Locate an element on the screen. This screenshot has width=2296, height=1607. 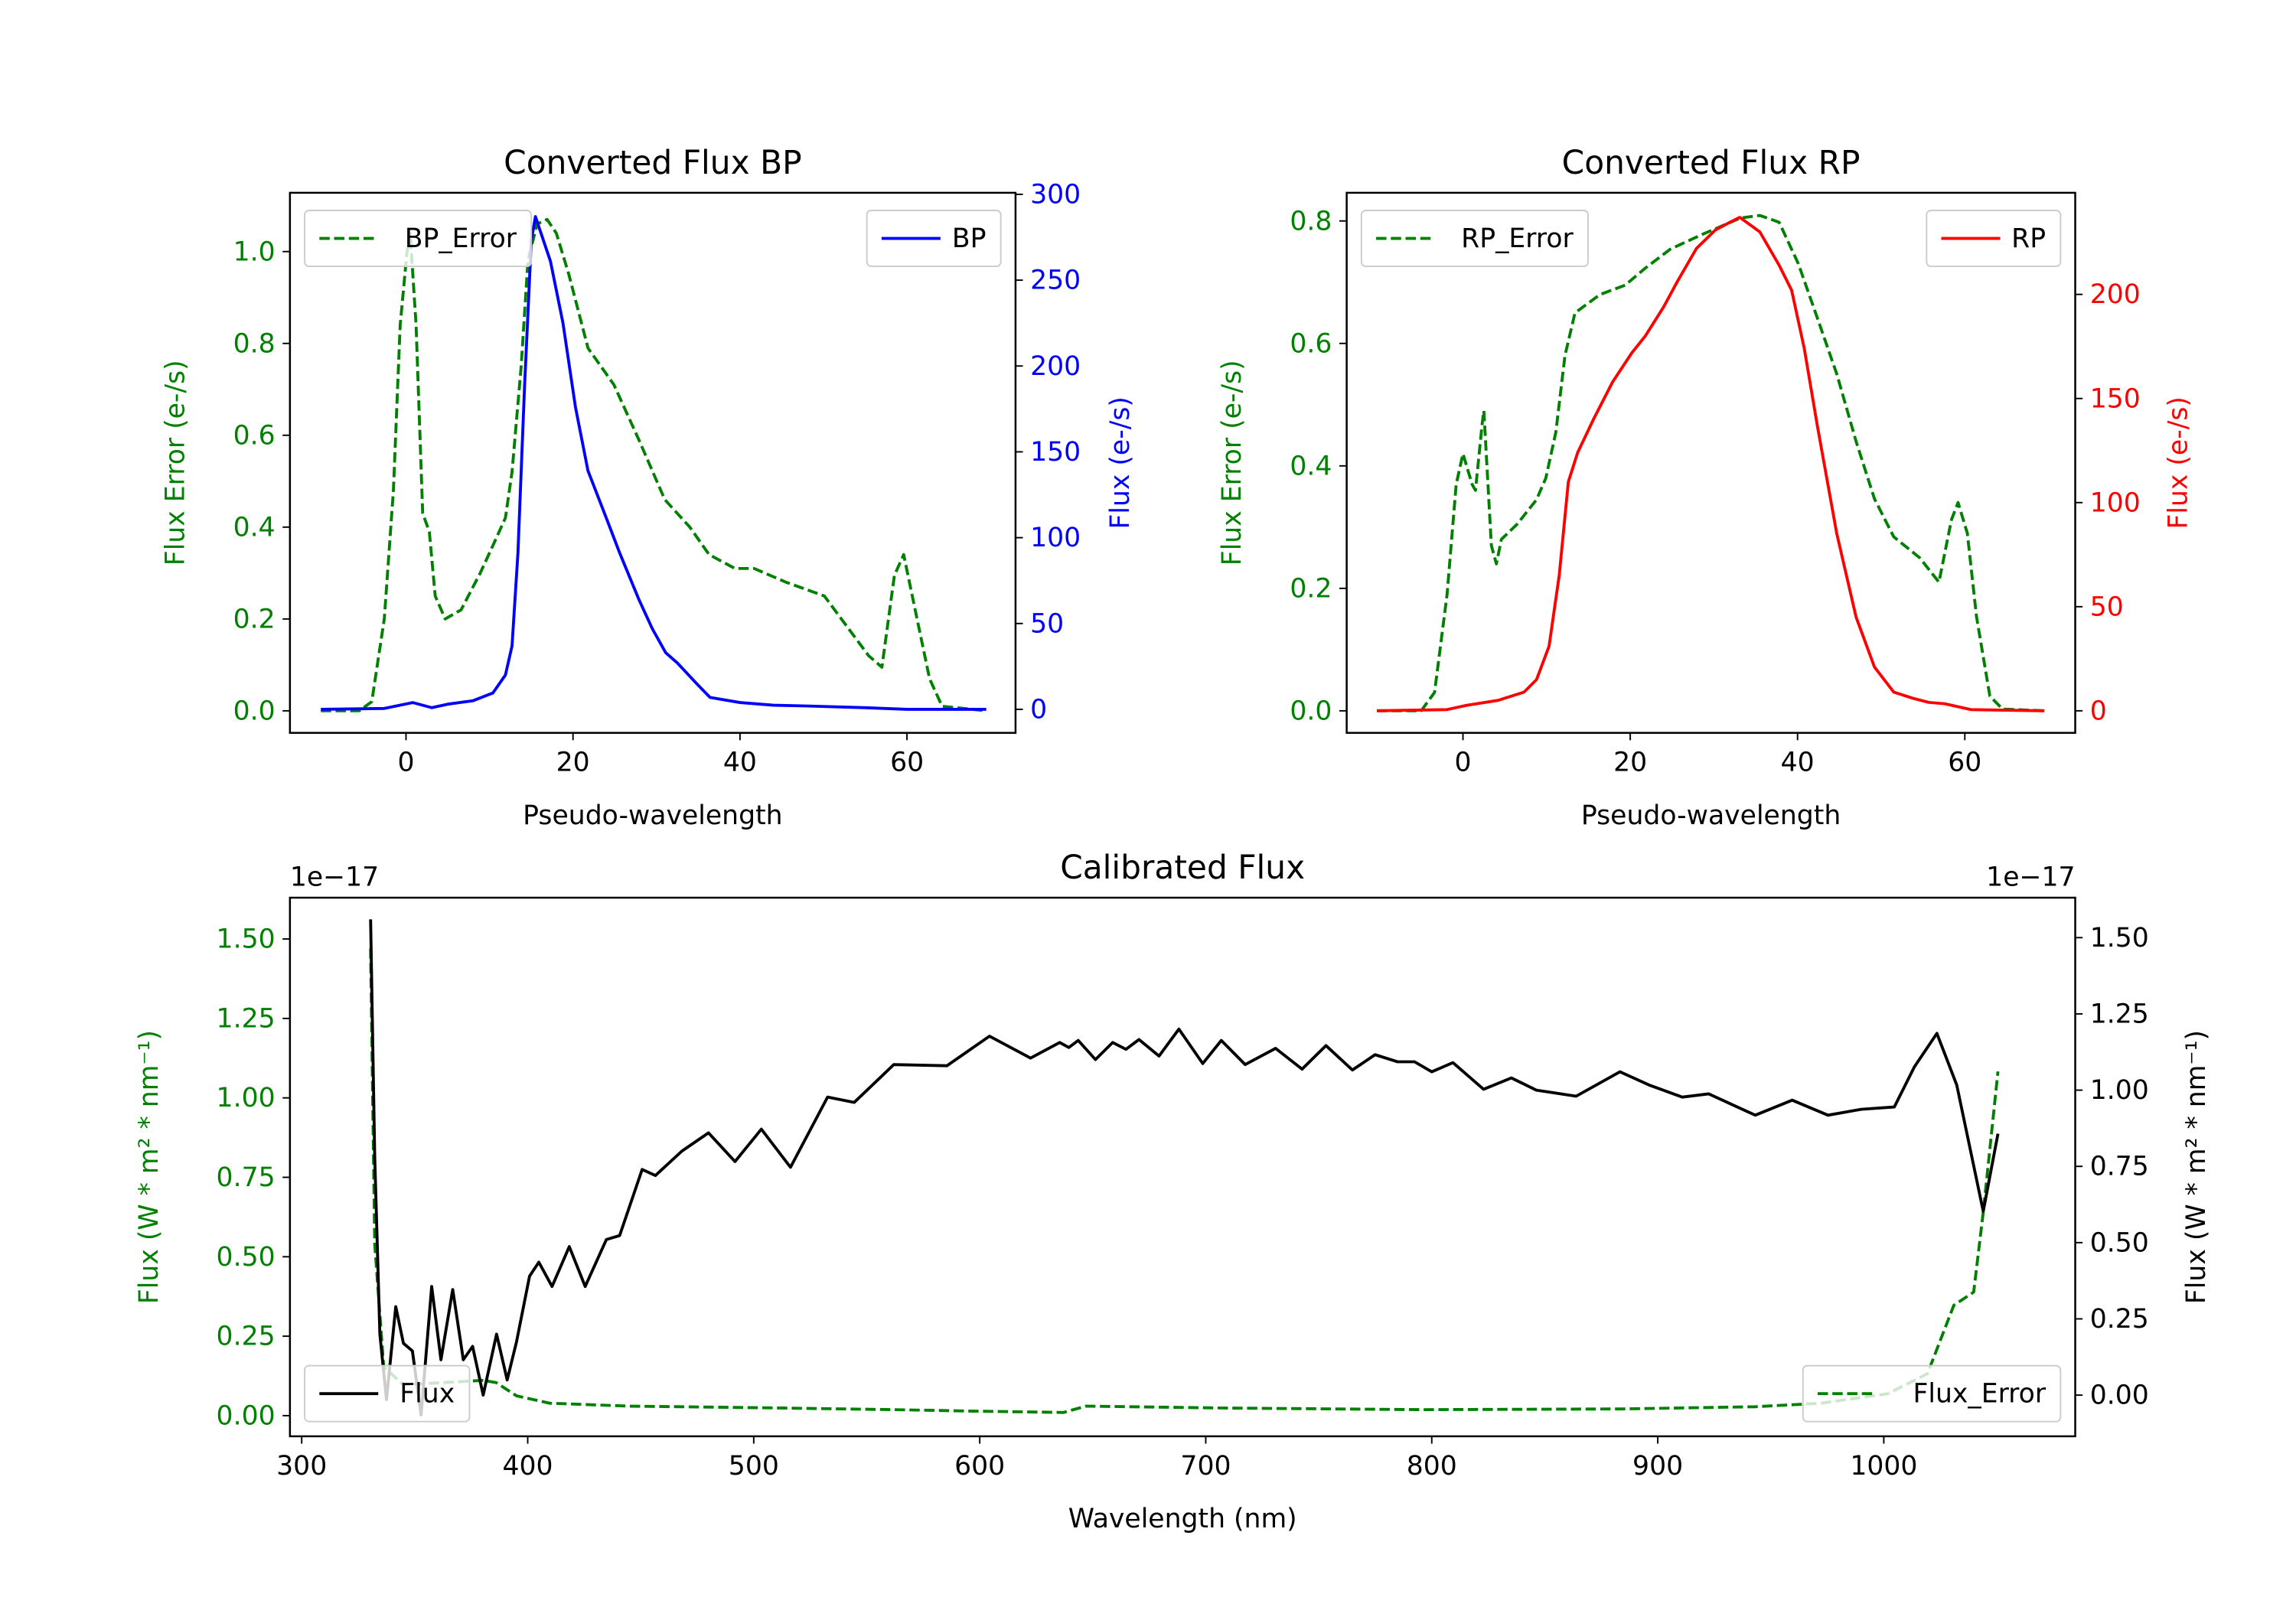
y-right-tick-label: 0.50 is located at coordinates (2119, 1242).